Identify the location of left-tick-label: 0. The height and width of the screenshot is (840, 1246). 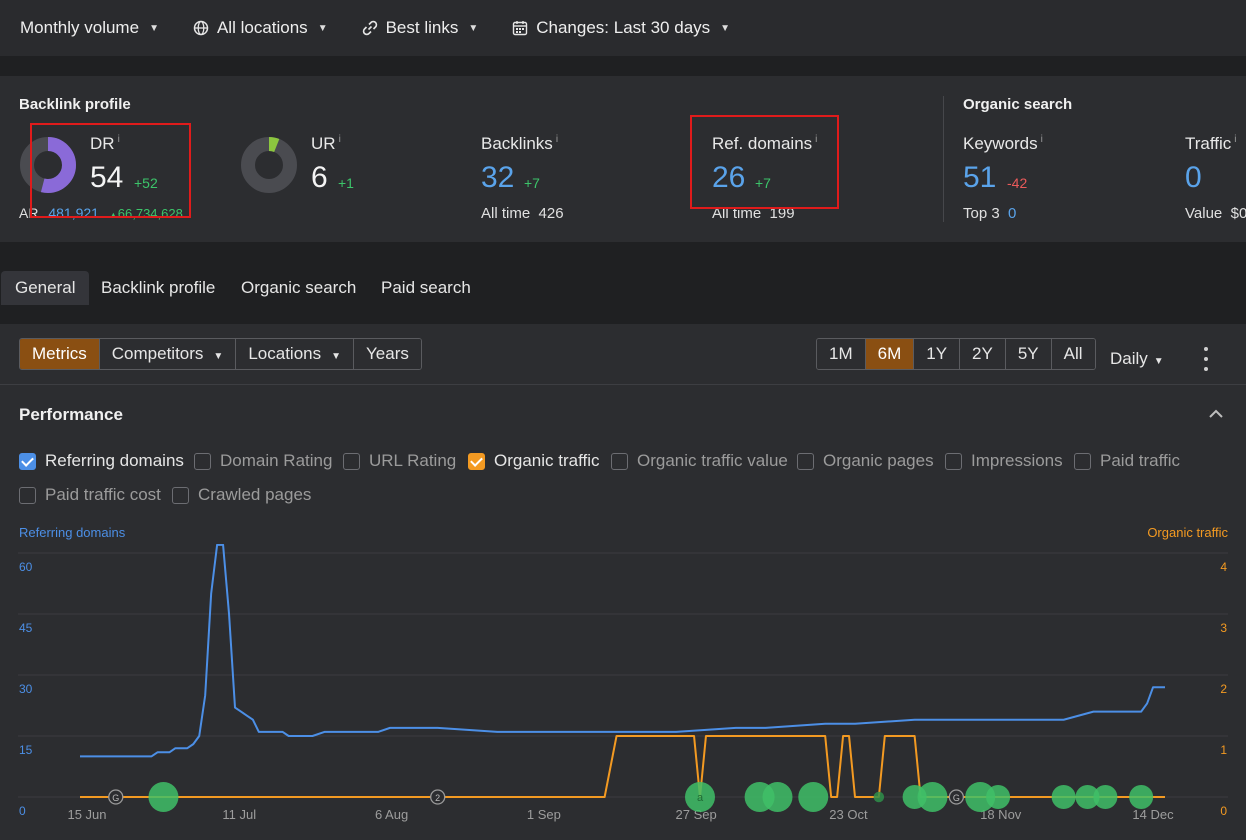
(22, 811).